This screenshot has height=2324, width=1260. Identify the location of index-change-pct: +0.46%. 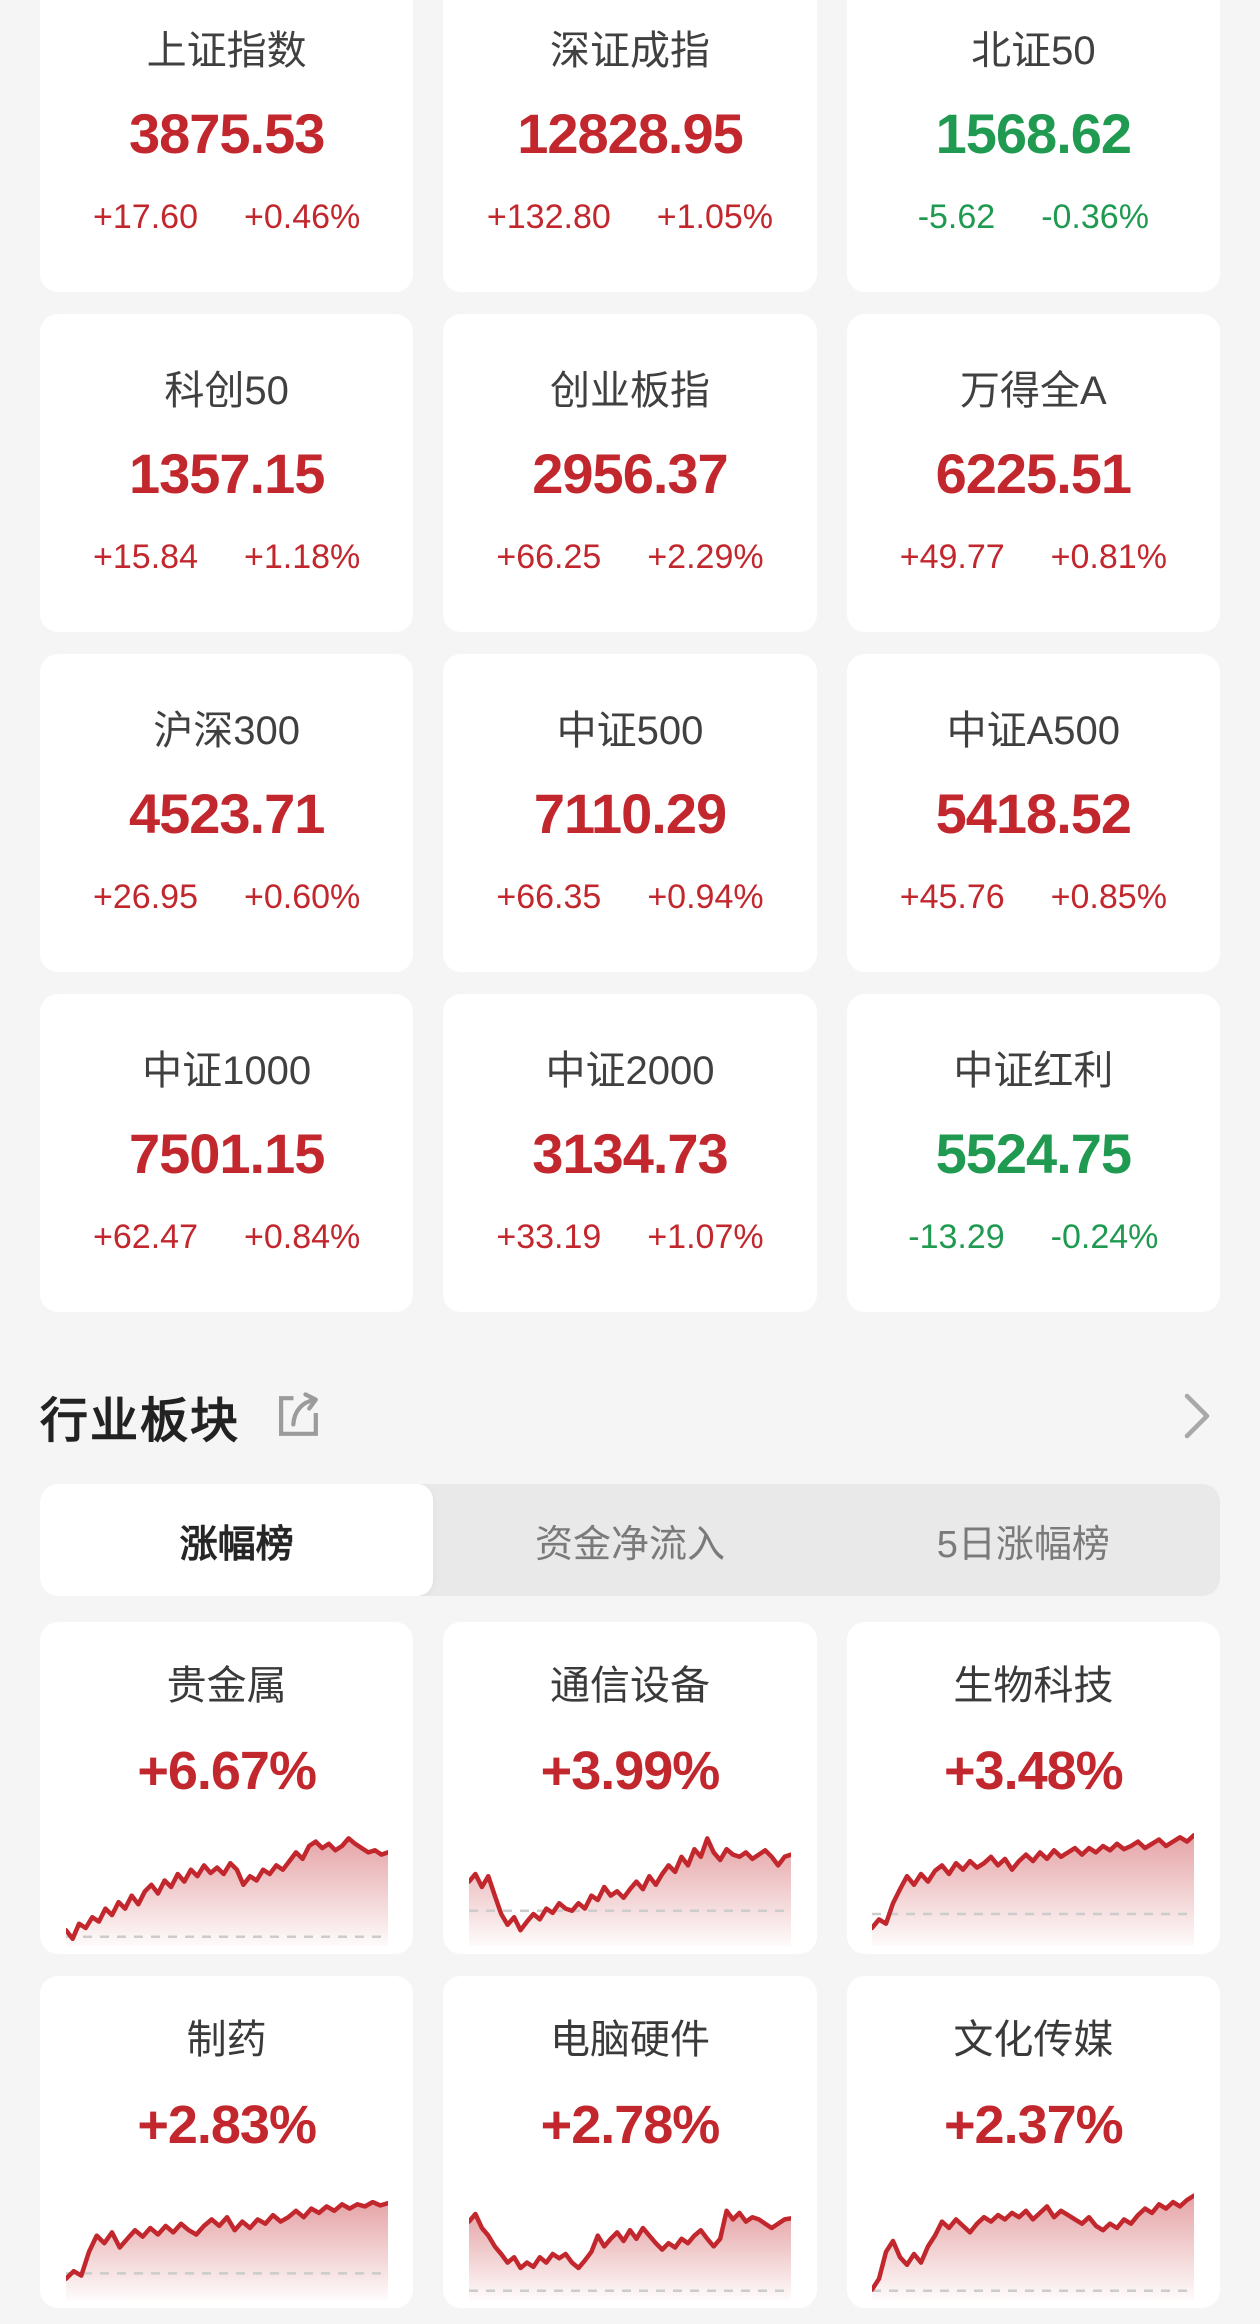
(302, 217).